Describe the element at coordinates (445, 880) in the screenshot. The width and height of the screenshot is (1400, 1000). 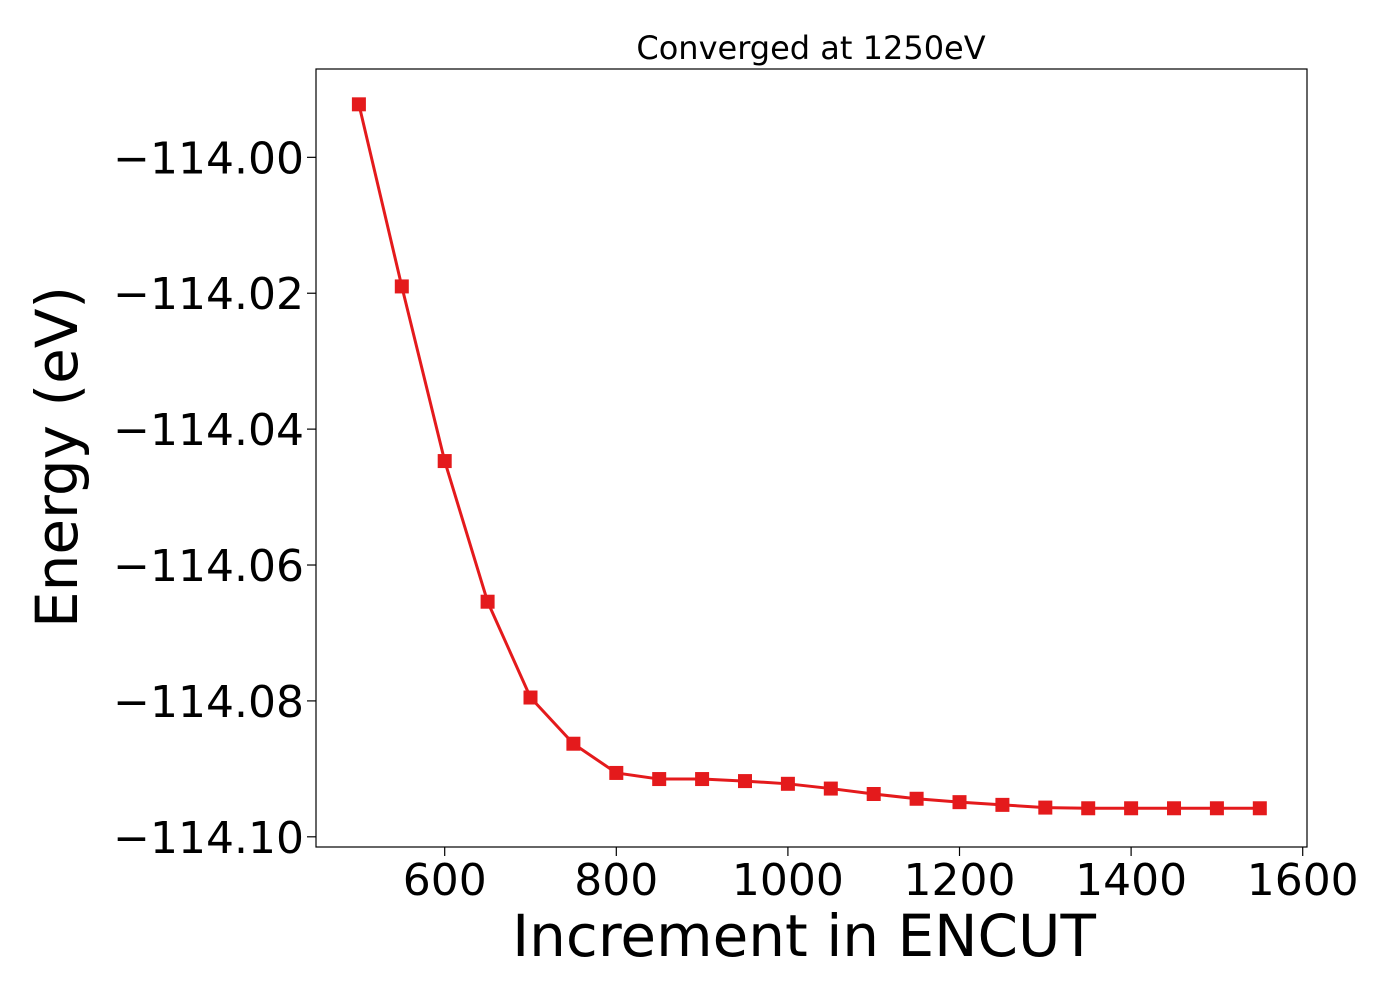
I see `x-tick-label: 600` at that location.